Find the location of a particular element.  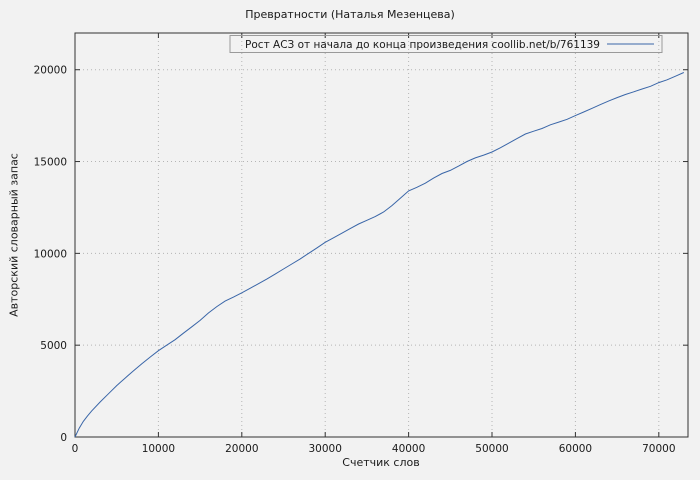

x-axis-label: Счетчик слов is located at coordinates (381, 462).